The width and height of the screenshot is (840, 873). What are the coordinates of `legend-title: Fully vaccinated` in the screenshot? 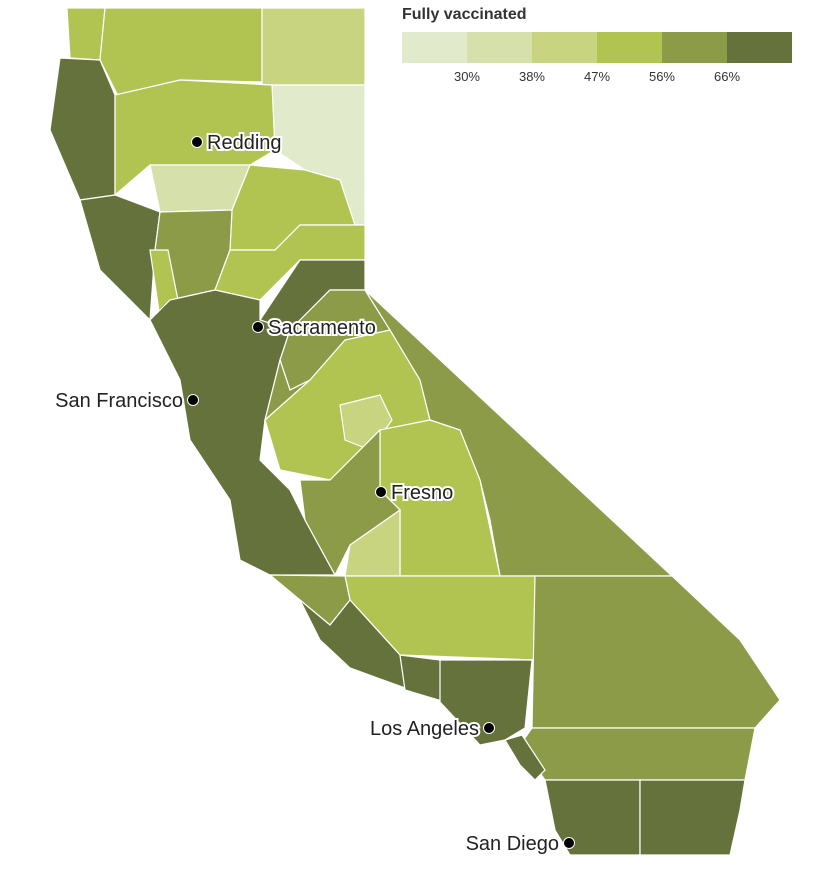 It's located at (464, 14).